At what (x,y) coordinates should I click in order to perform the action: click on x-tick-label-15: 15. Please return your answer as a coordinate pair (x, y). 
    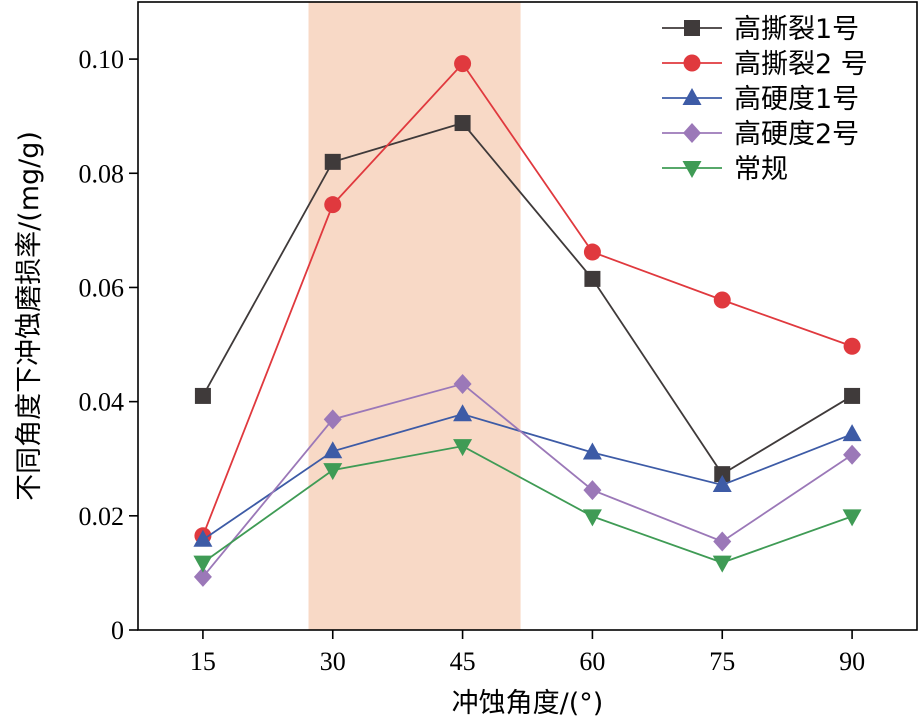
    Looking at the image, I should click on (203, 661).